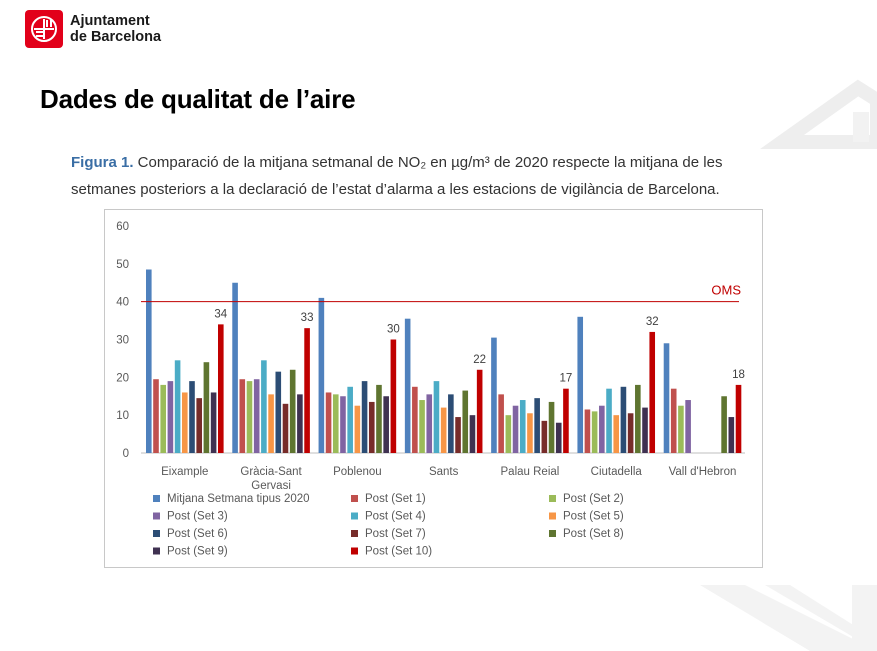  I want to click on watermark-stripe-shape, so click(788, 618).